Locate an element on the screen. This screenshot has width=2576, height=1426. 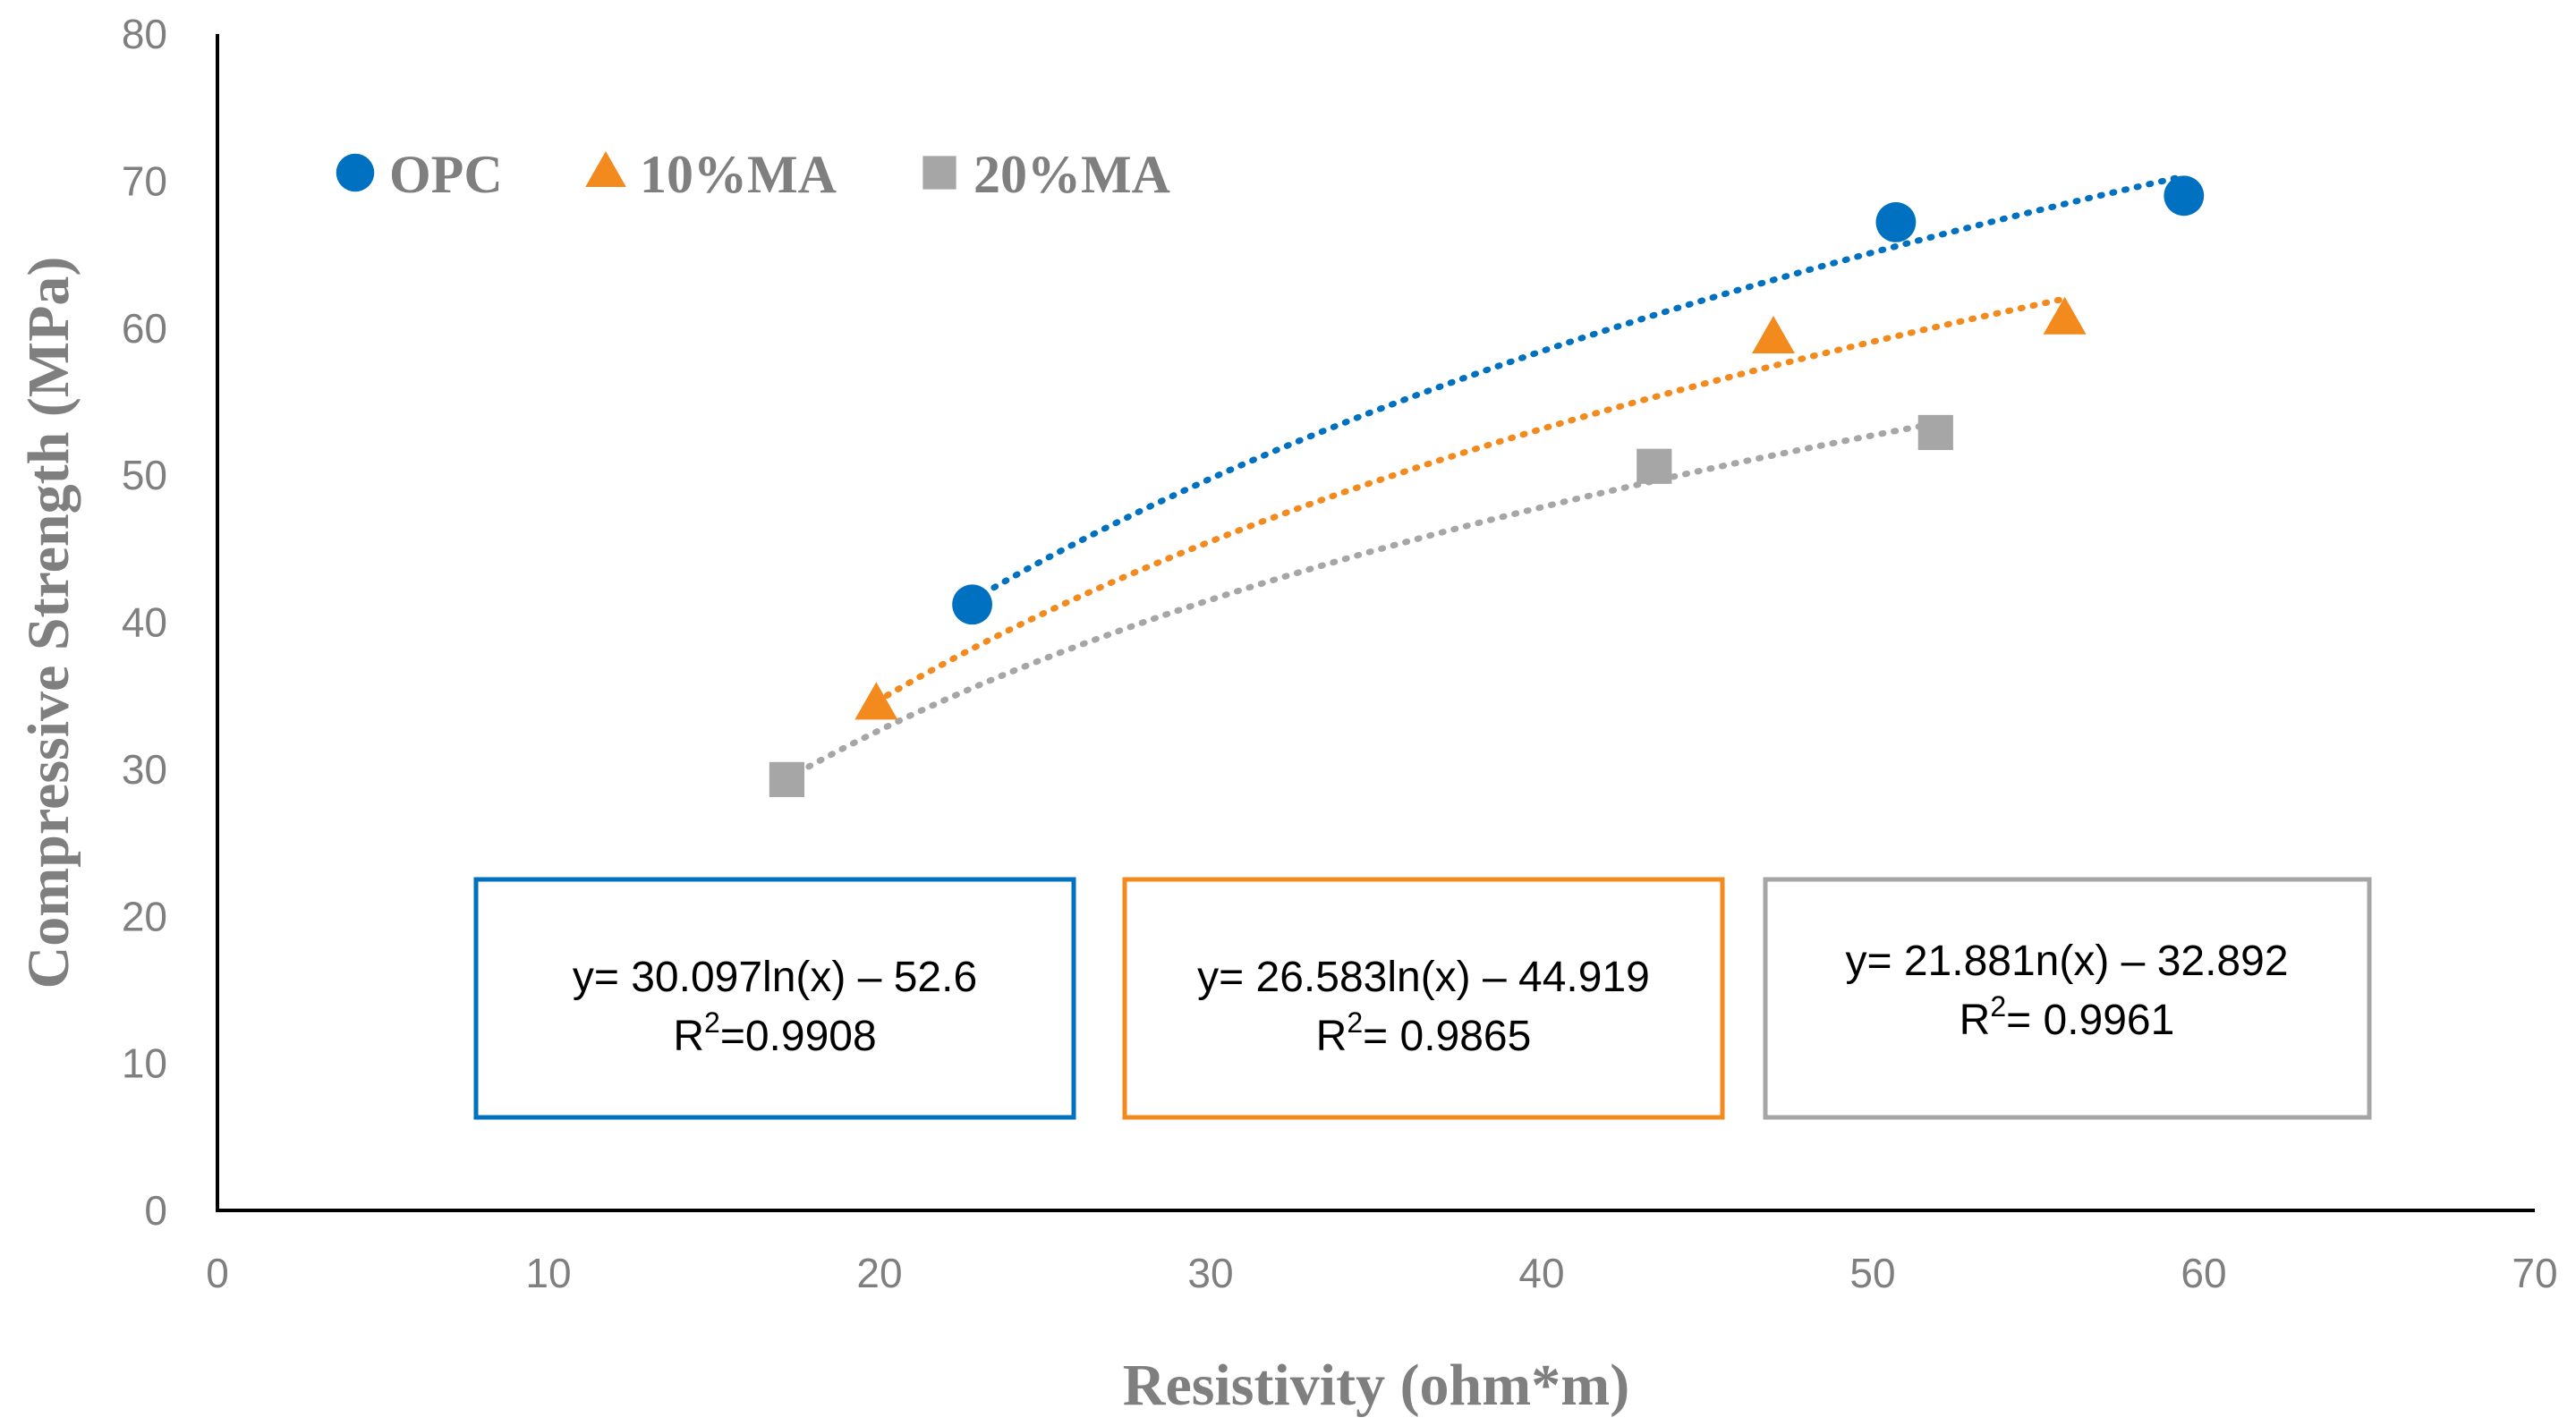
y-tick-label: 0 is located at coordinates (155, 1211).